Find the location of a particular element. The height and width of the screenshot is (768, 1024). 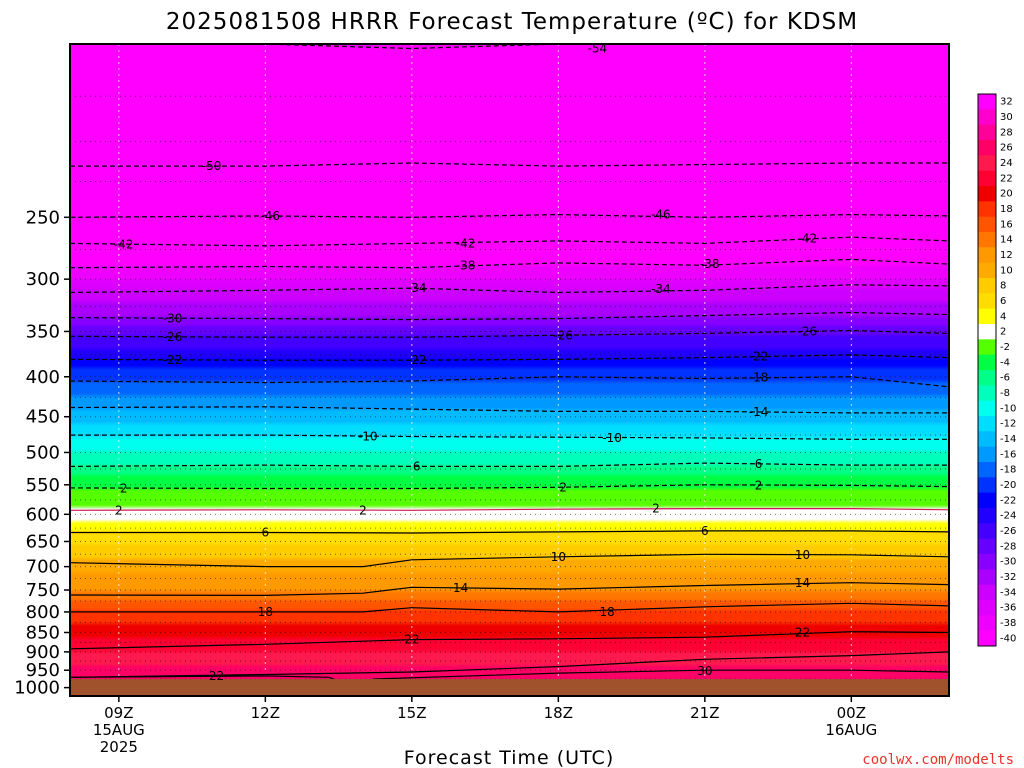

x-tick-label: 09Z is located at coordinates (118, 713).